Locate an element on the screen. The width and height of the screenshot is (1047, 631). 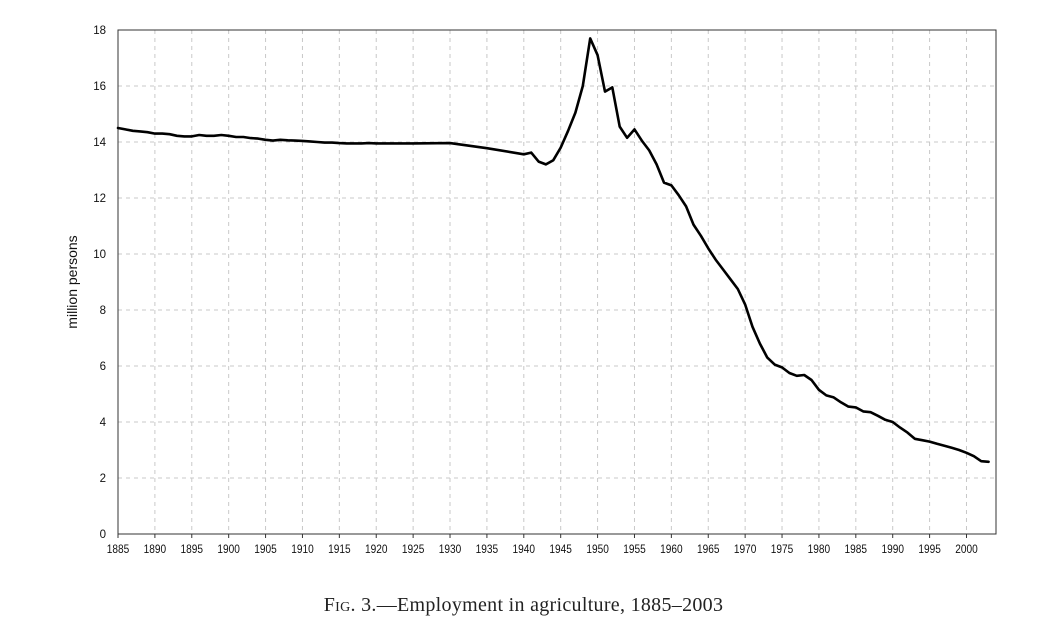
y-tick-label: 6 is located at coordinates (103, 367).